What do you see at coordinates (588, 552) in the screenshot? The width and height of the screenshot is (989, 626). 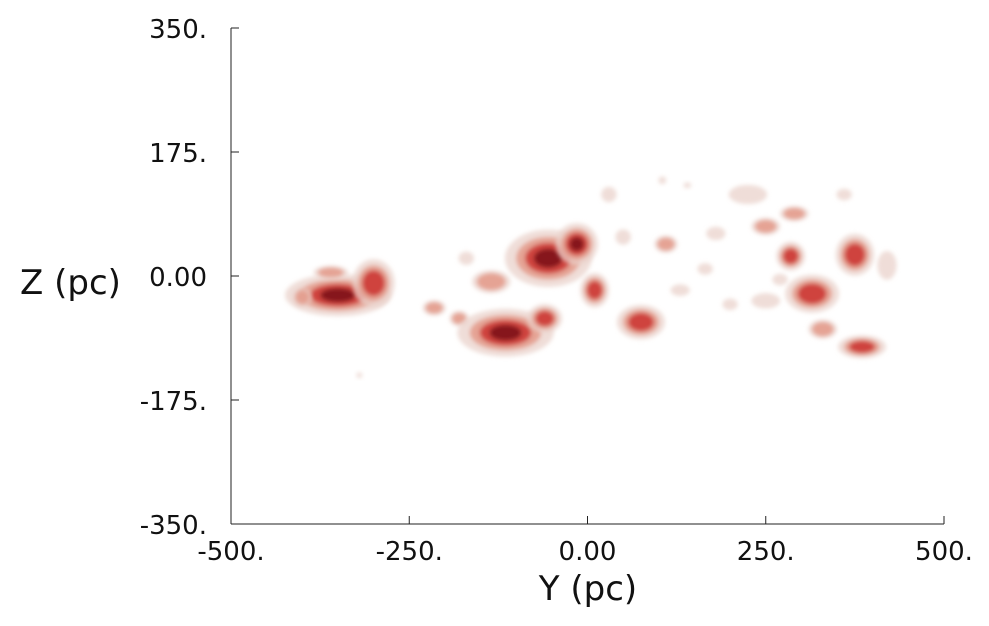 I see `x-tick-label: 0.00` at bounding box center [588, 552].